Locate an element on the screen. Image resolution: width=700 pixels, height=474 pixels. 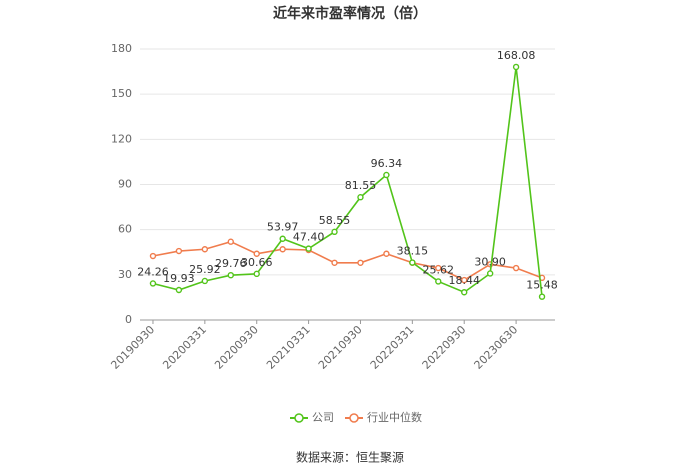
x-tick-label: 20220331 is located at coordinates (392, 347).